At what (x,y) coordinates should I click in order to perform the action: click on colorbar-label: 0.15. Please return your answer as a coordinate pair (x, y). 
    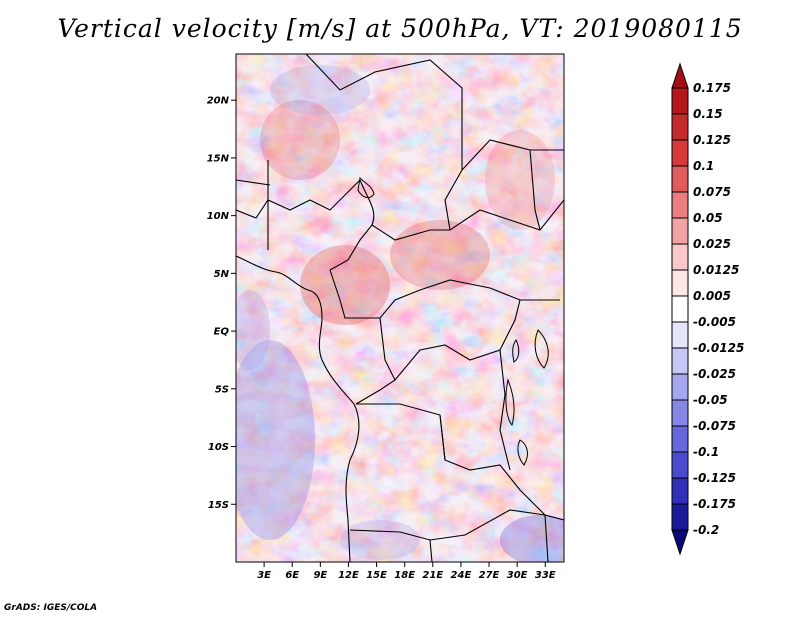
    Looking at the image, I should click on (708, 114).